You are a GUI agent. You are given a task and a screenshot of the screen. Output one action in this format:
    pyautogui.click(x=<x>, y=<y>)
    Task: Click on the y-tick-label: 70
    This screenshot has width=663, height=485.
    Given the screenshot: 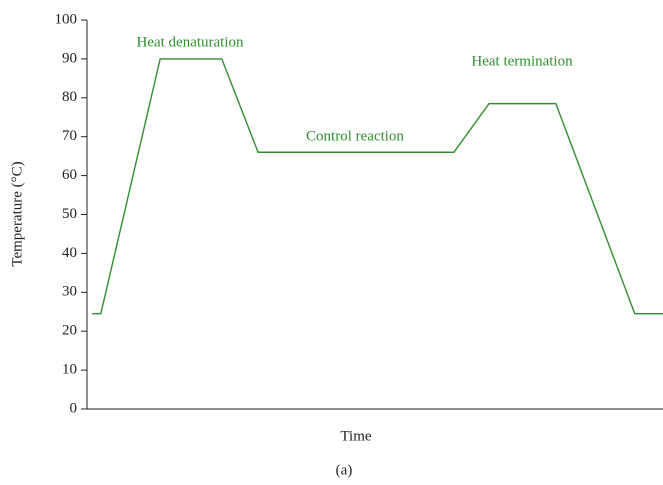 What is the action you would take?
    pyautogui.click(x=69, y=136)
    